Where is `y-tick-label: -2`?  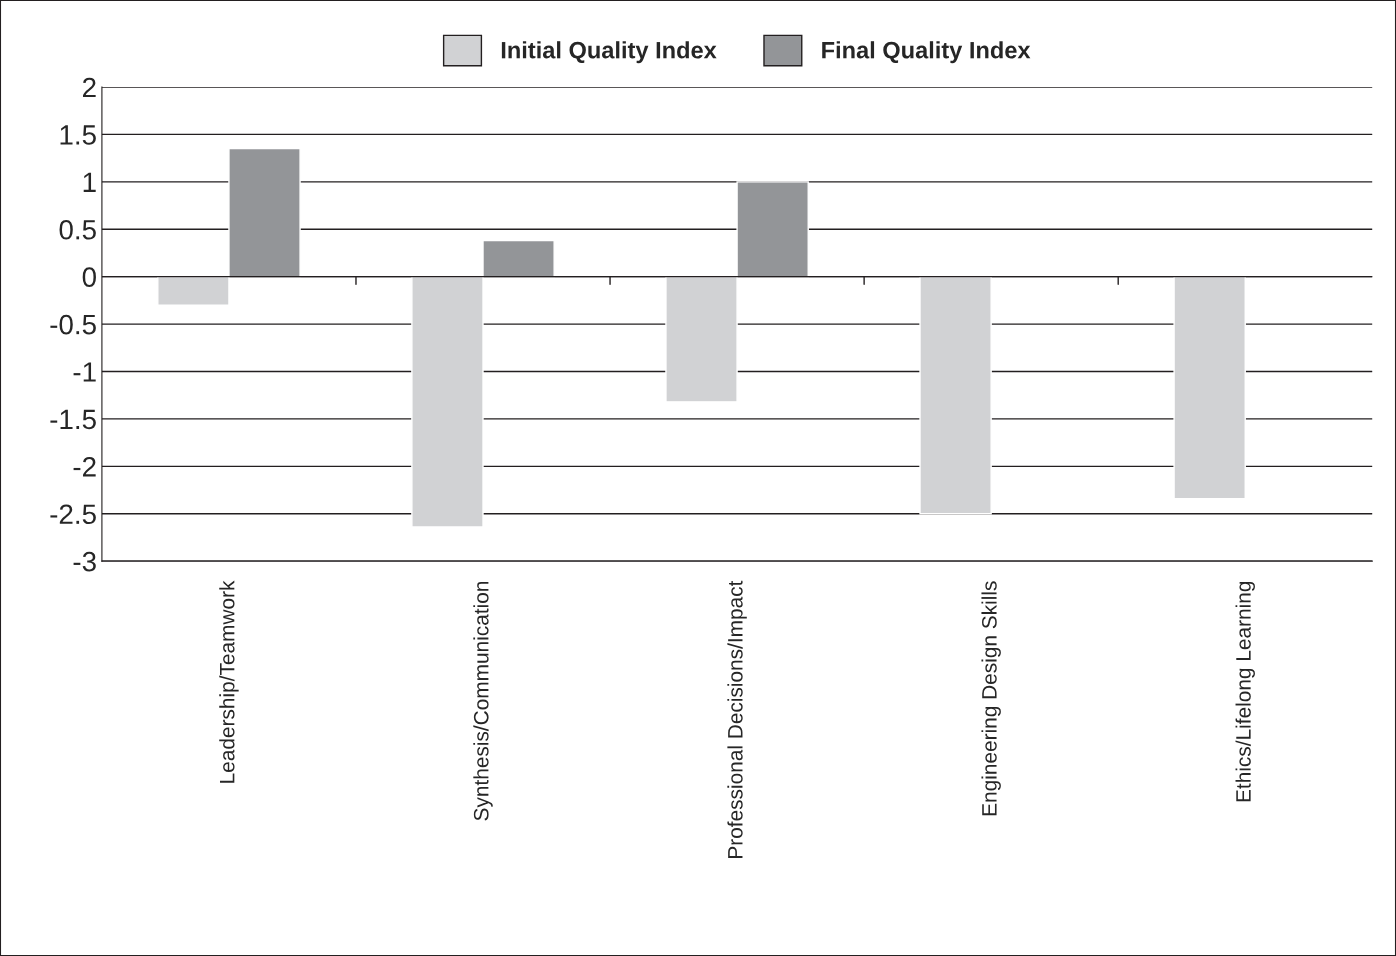 y-tick-label: -2 is located at coordinates (84, 467).